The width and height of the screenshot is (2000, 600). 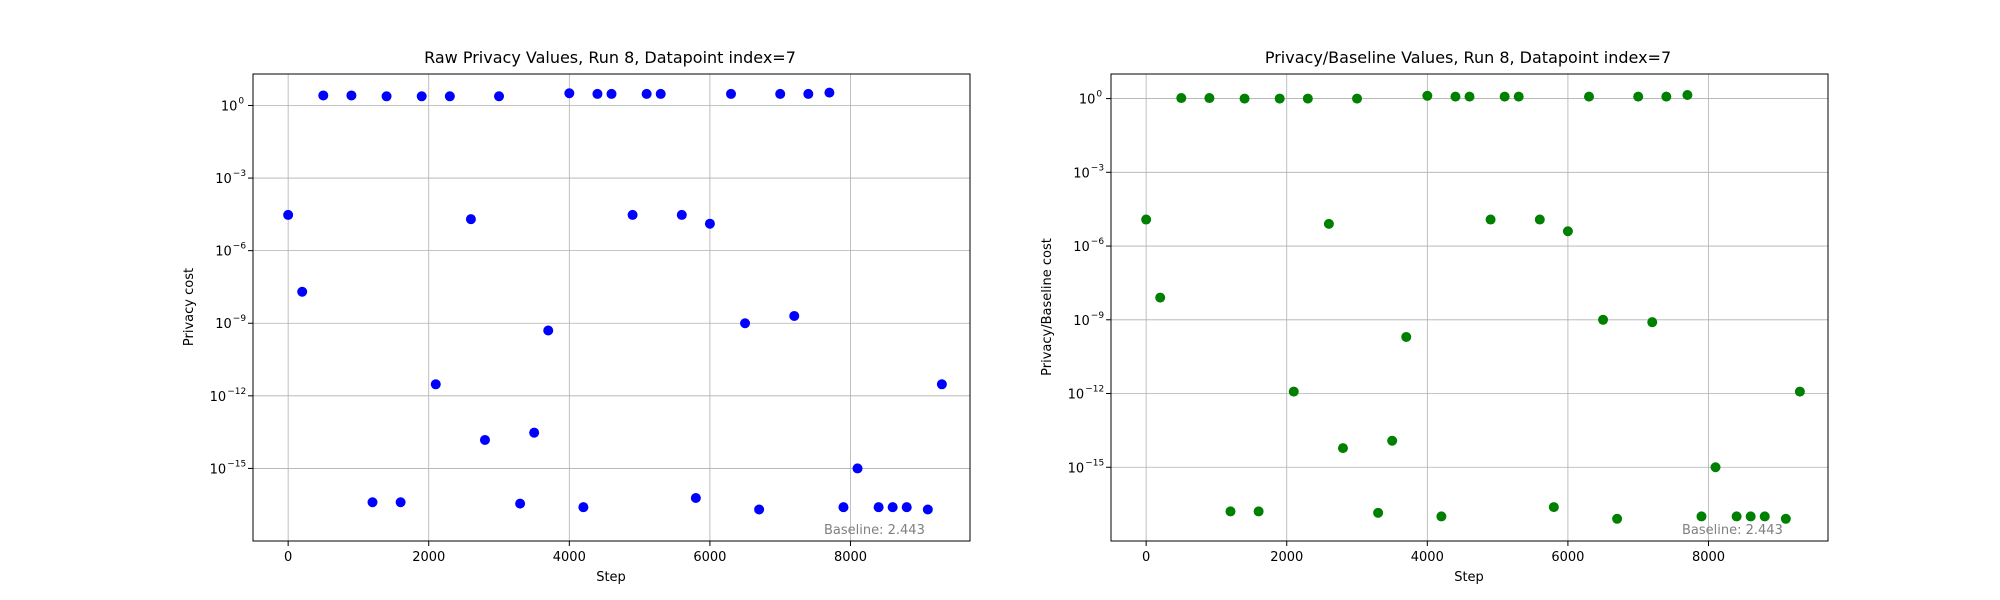 I want to click on y-tick-exponent: −12, so click(x=1094, y=390).